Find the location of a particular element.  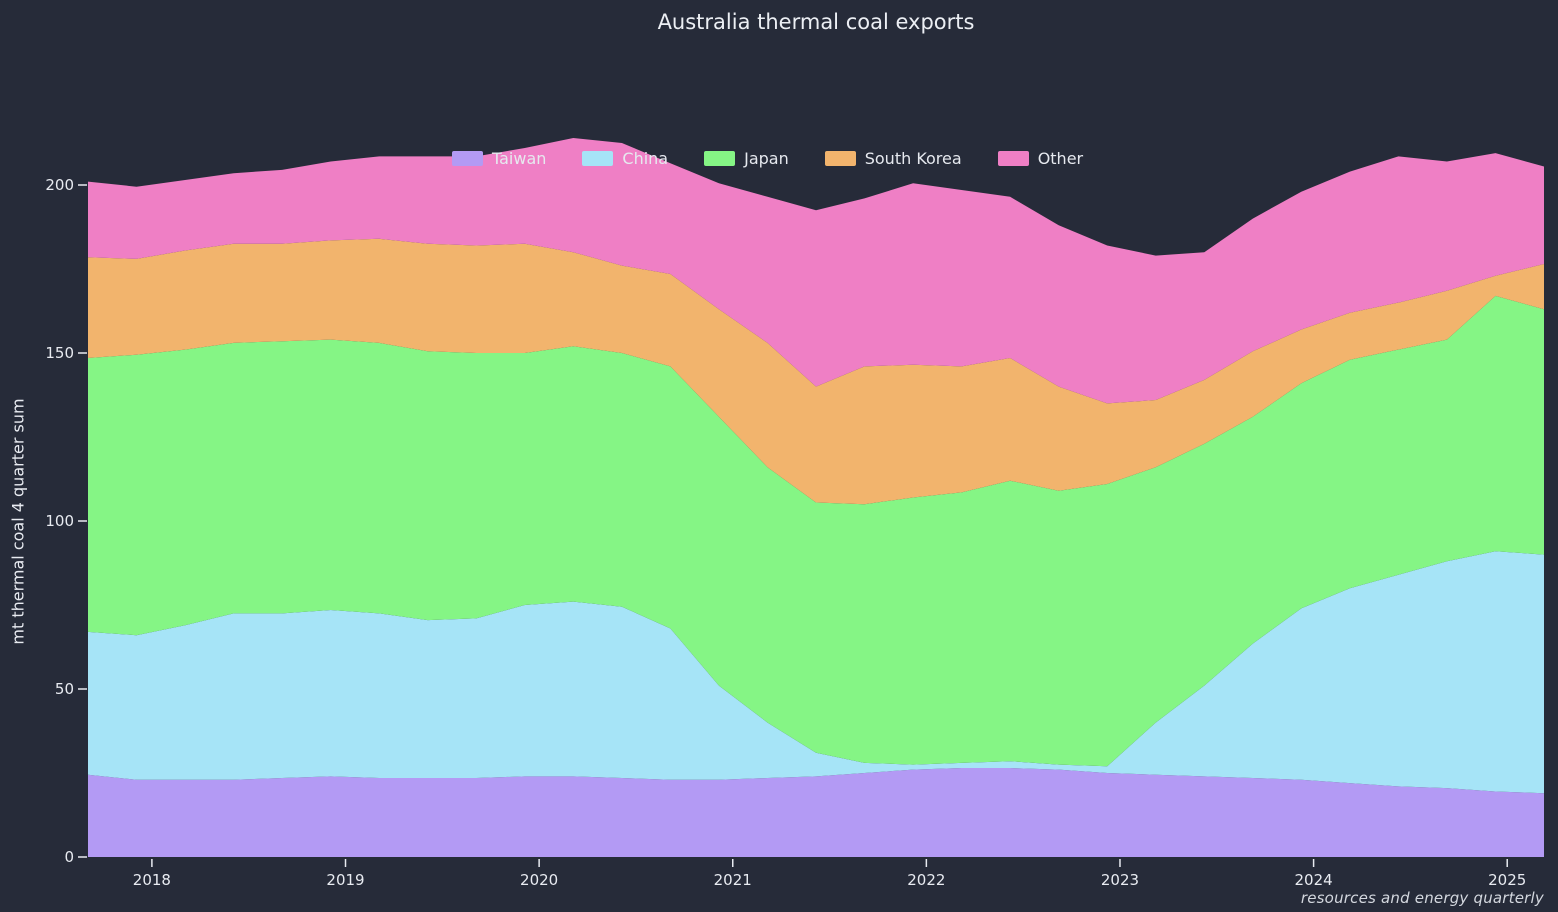

watermark-text: resources and energy quarterly is located at coordinates (1422, 898).